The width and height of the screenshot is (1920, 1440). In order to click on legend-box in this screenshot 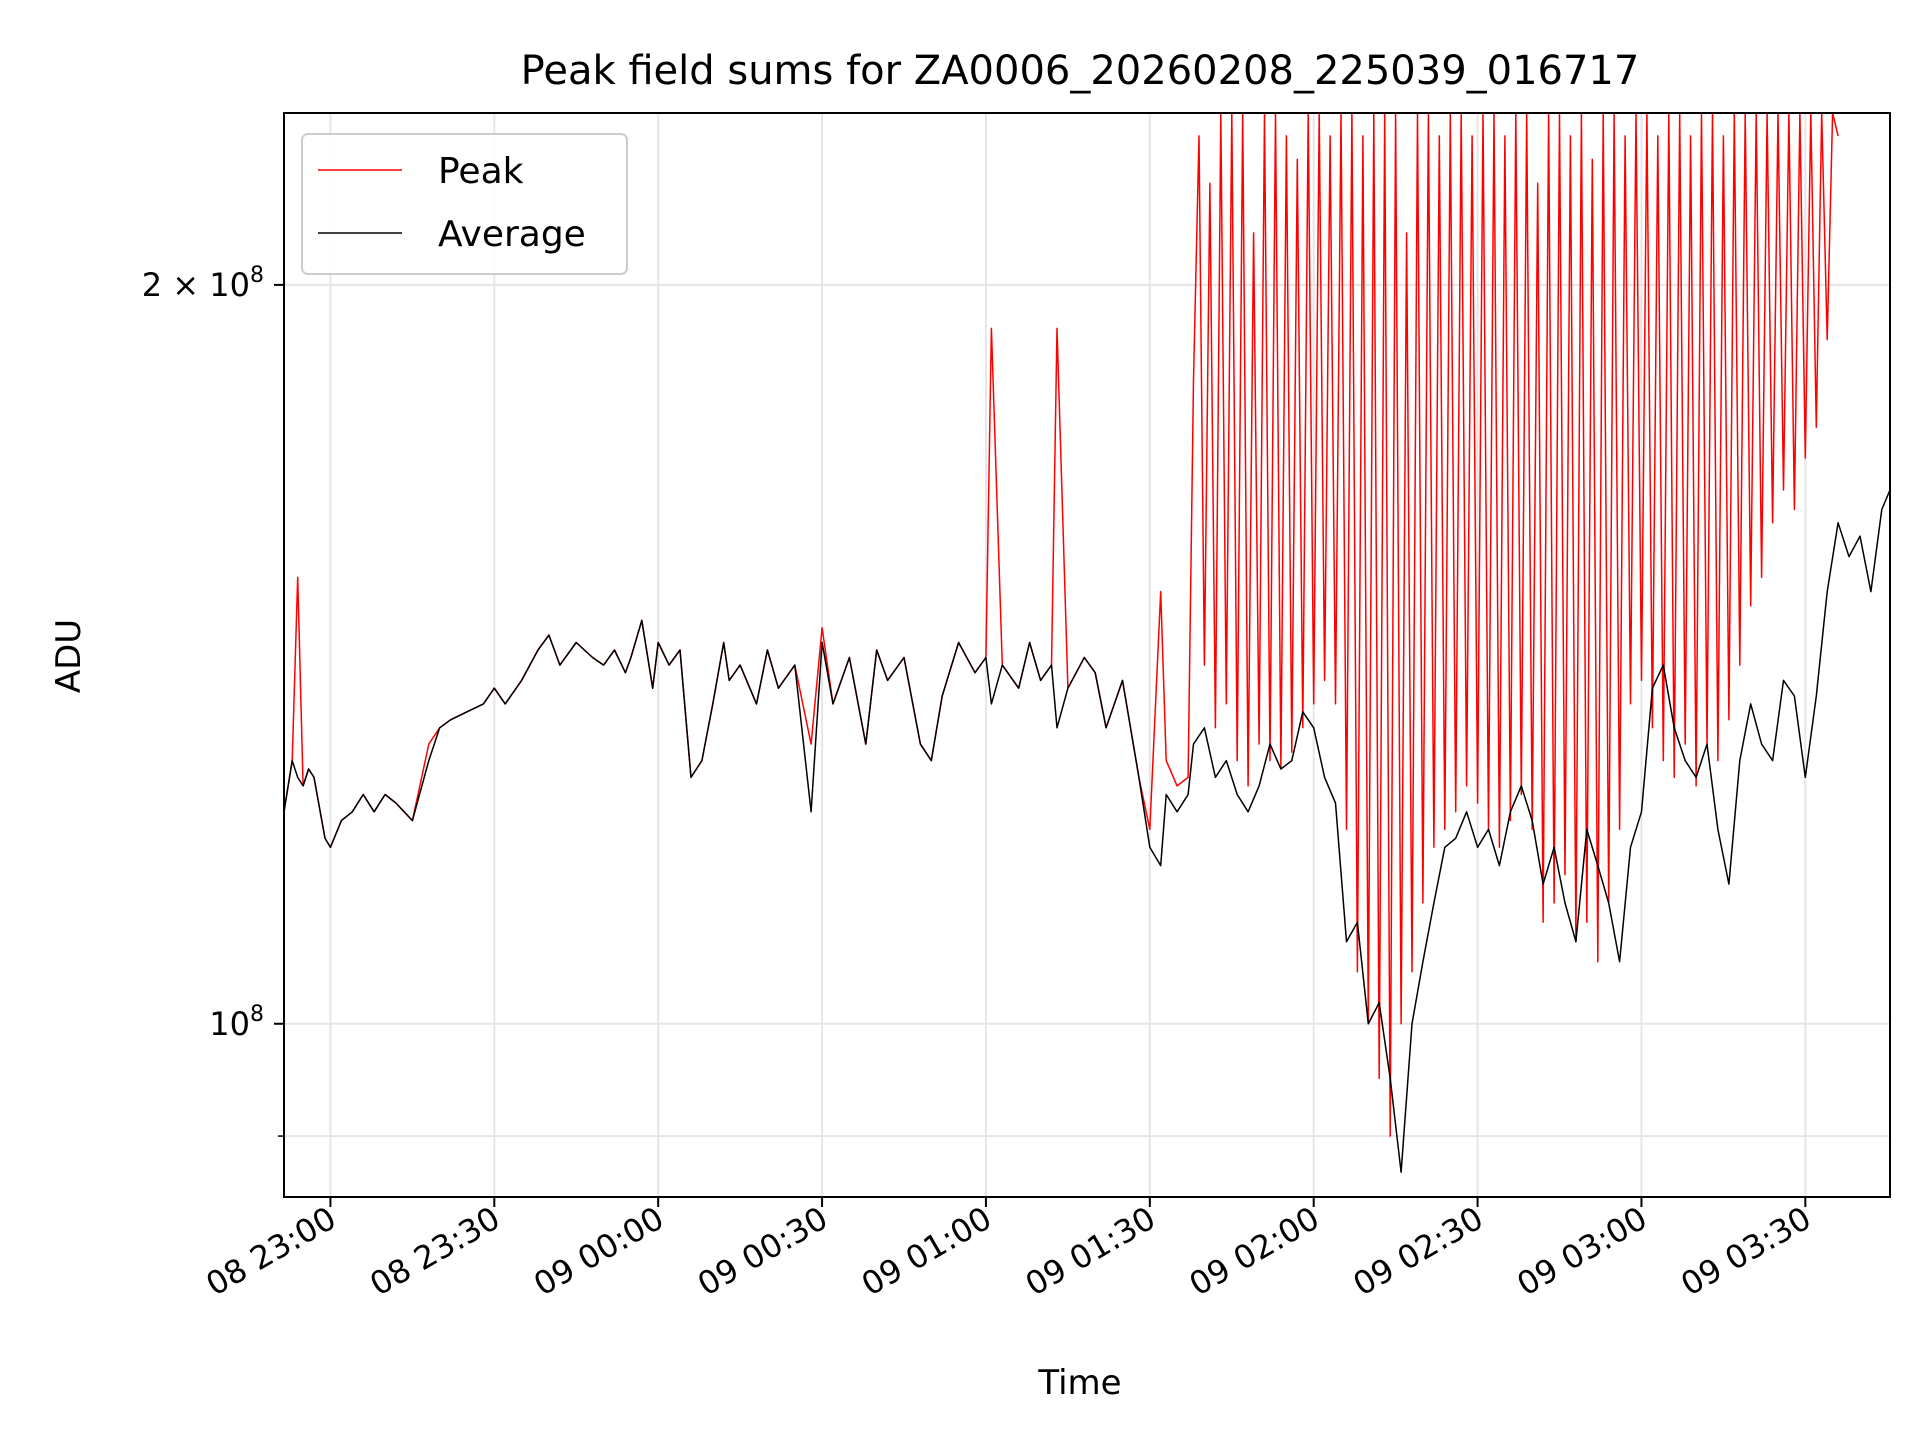, I will do `click(464, 204)`.